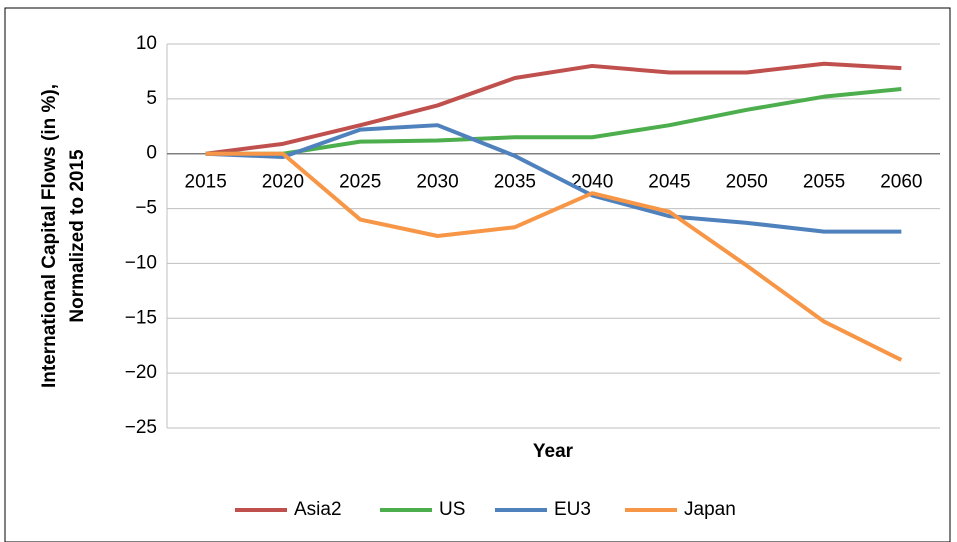 The height and width of the screenshot is (542, 957). Describe the element at coordinates (747, 182) in the screenshot. I see `x-tick-label: 2050` at that location.